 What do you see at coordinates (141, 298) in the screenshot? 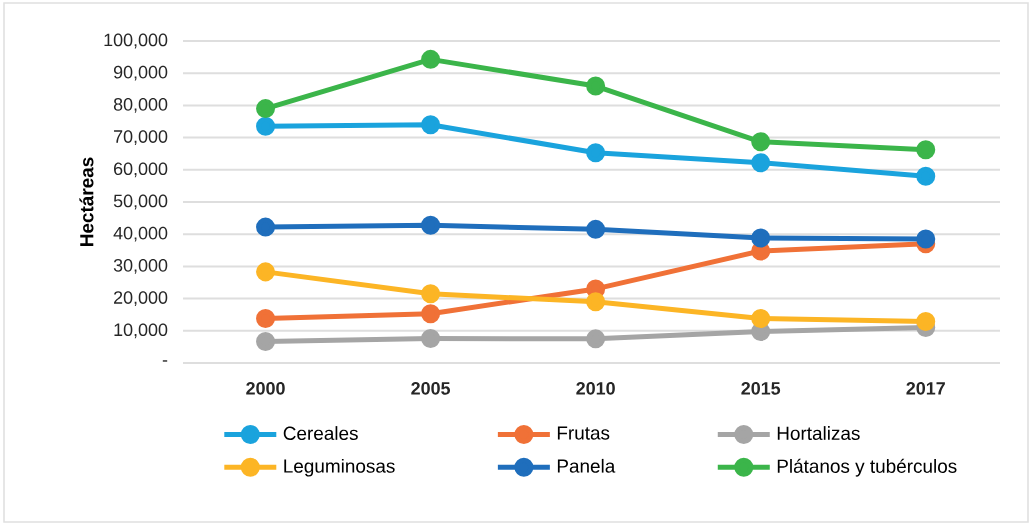
I see `y-tick-label: 20,000` at bounding box center [141, 298].